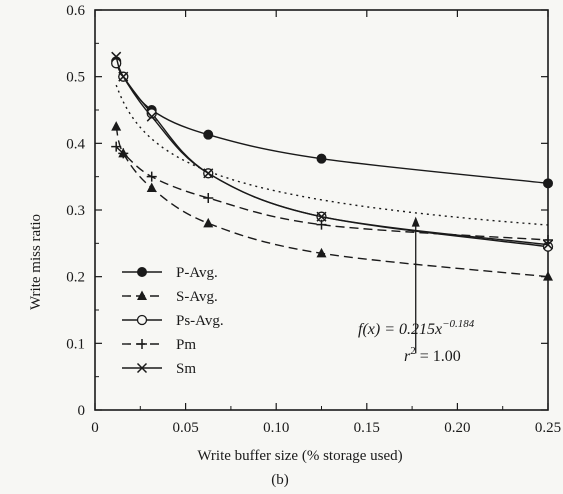 This screenshot has height=494, width=563. What do you see at coordinates (185, 428) in the screenshot?
I see `x-tick-label: 0.05` at bounding box center [185, 428].